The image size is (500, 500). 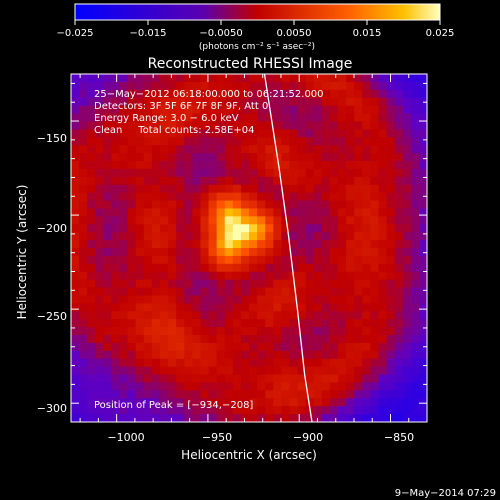 What do you see at coordinates (257, 22) in the screenshot?
I see `colorbar-ticks` at bounding box center [257, 22].